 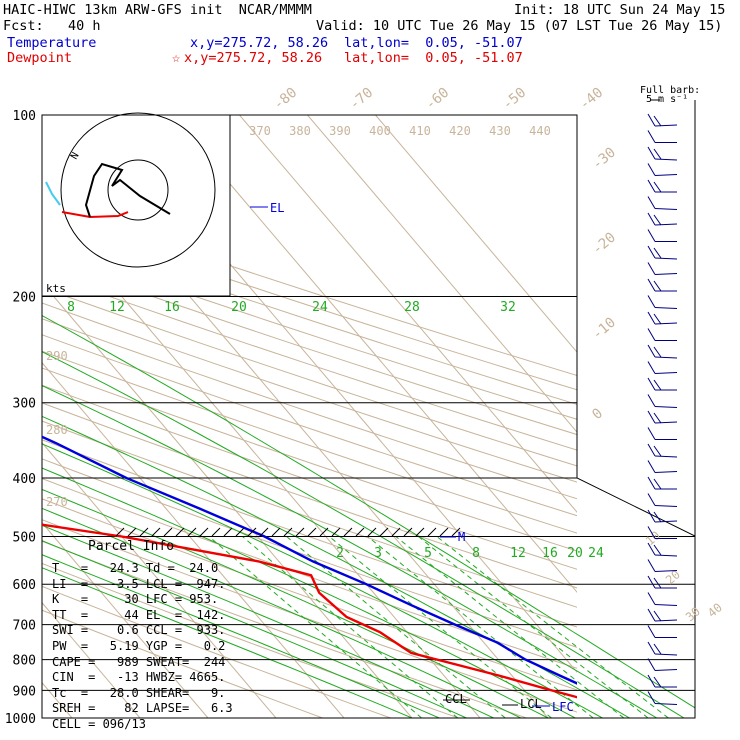 I want to click on theta-left-label: 280, so click(x=57, y=430).